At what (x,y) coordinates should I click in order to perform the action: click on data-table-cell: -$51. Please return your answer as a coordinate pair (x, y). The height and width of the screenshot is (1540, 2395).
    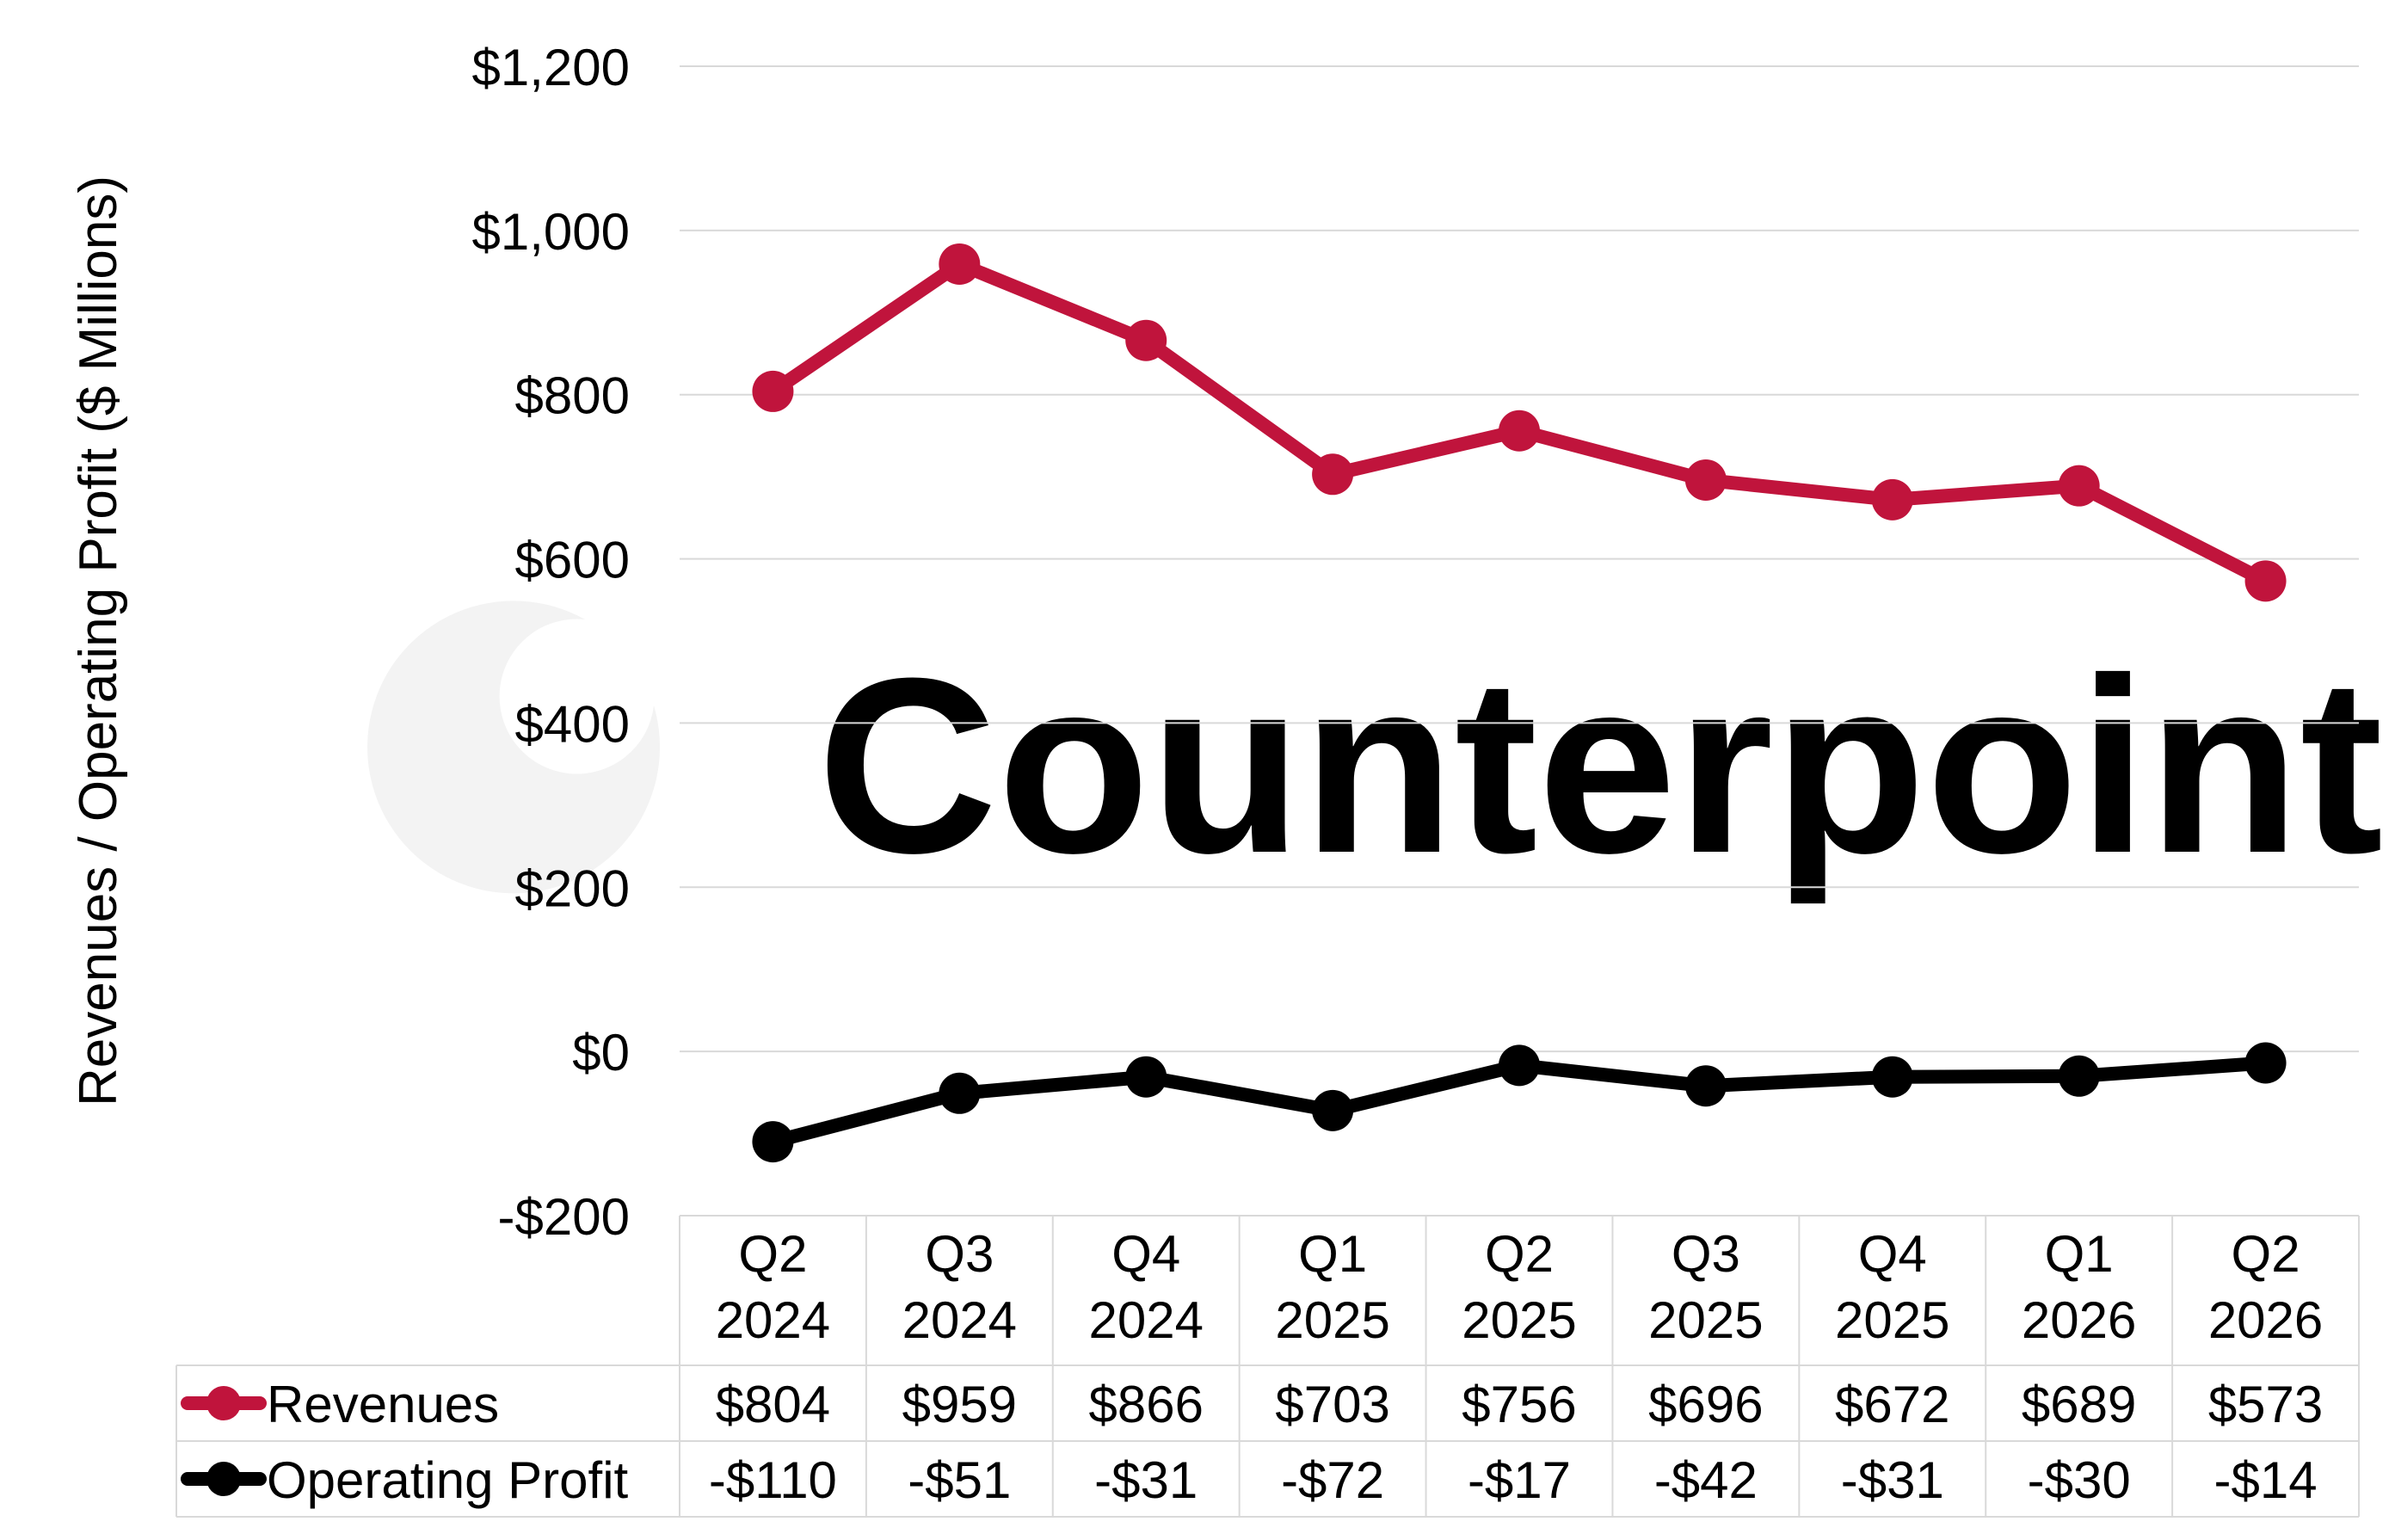
    Looking at the image, I should click on (959, 1480).